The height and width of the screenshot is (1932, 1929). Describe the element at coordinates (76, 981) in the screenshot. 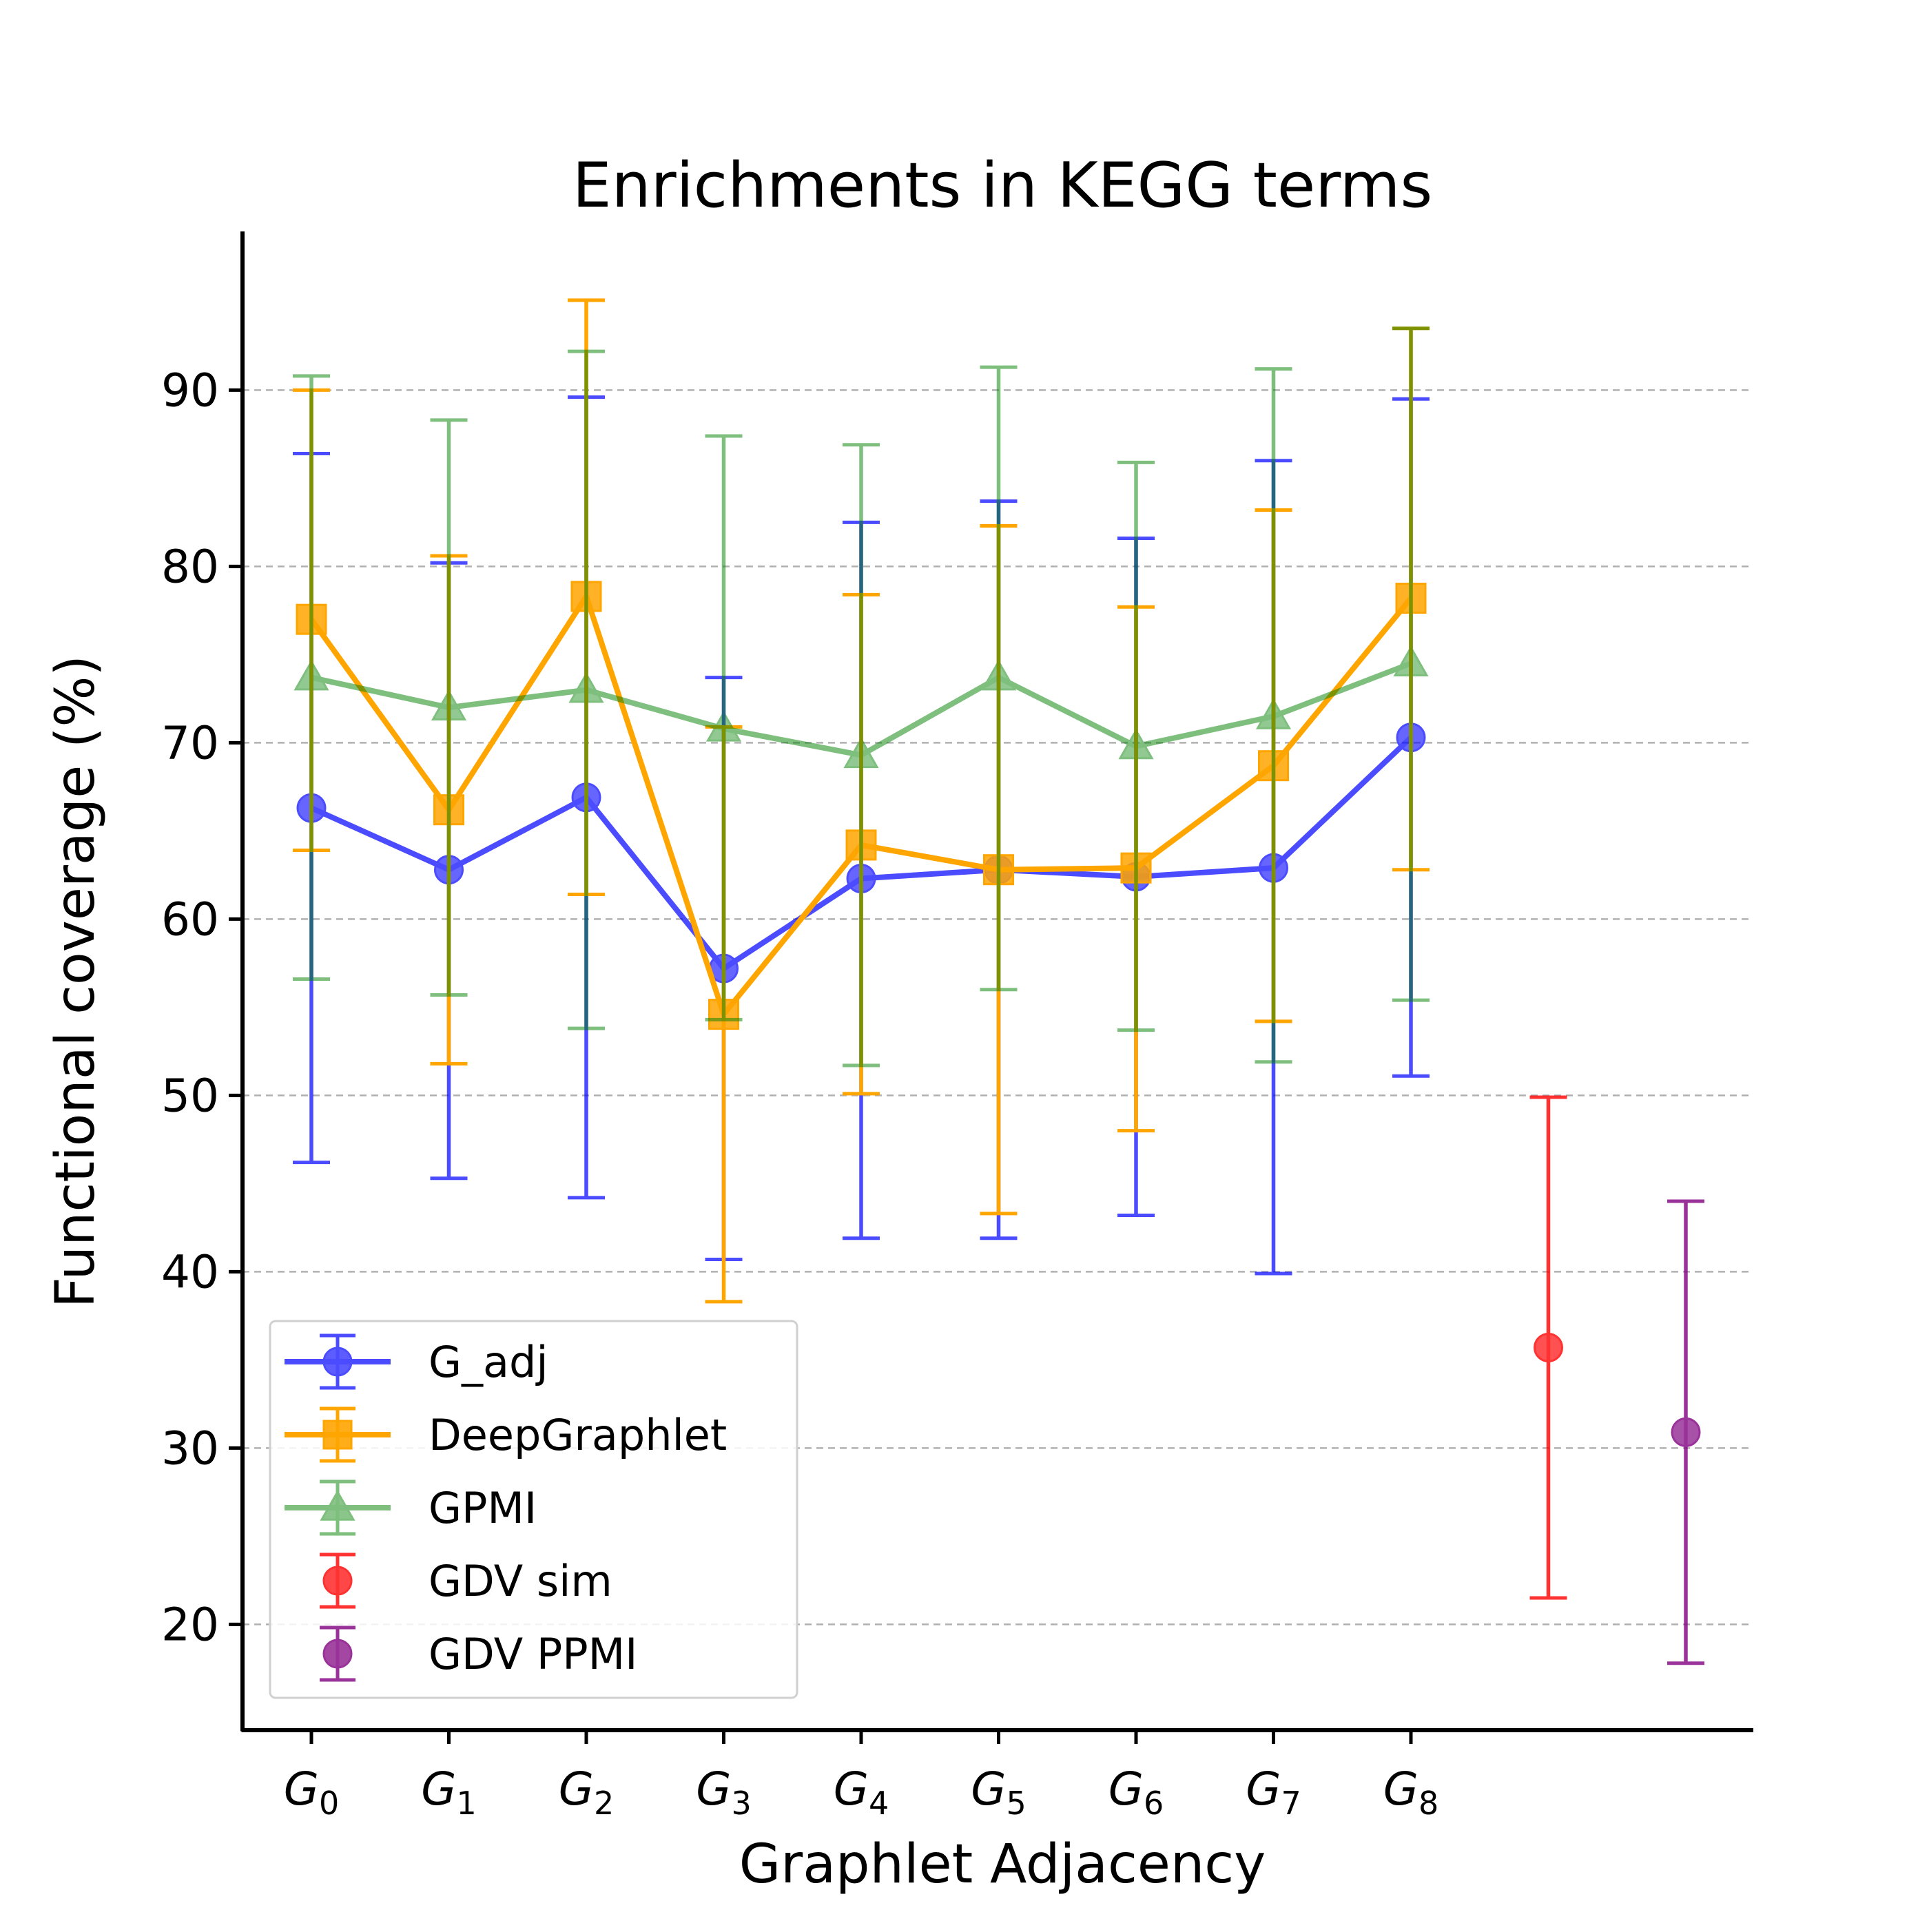

I see `y-axis-label: Functional coverage (%)` at that location.